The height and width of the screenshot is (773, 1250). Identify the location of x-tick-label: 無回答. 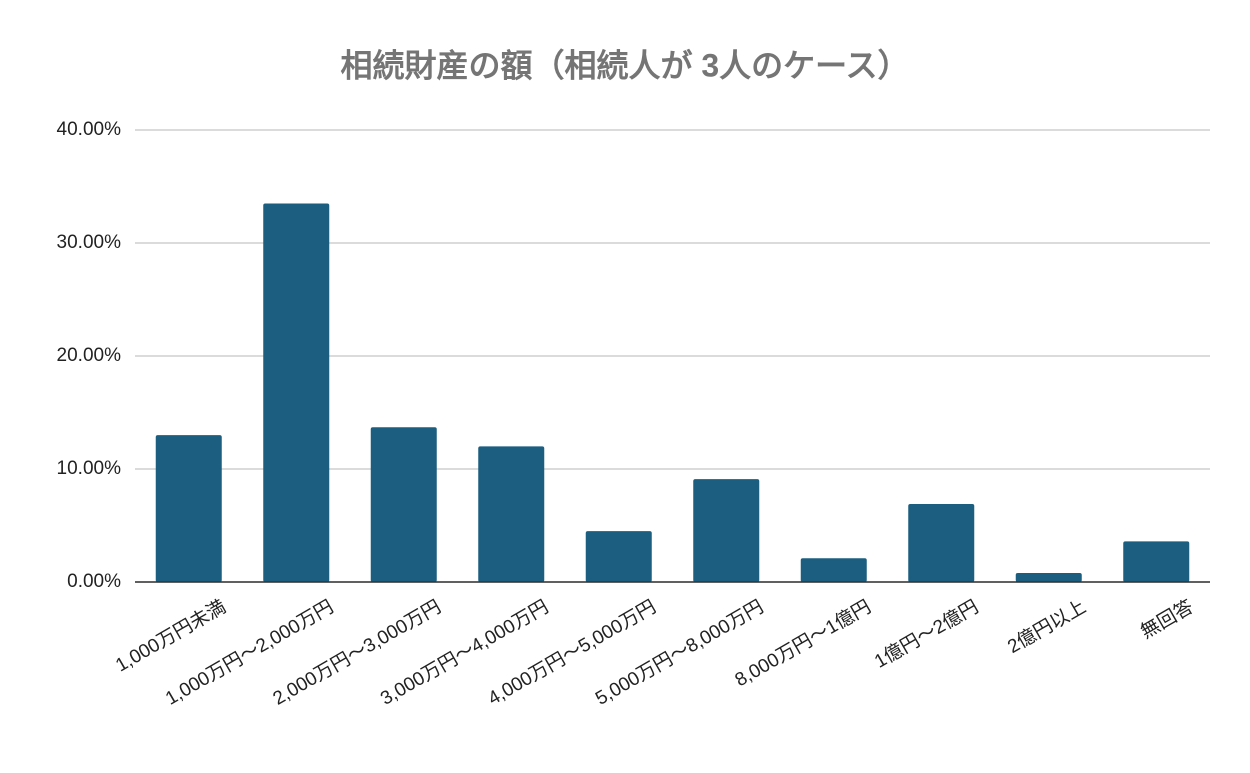
(1167, 620).